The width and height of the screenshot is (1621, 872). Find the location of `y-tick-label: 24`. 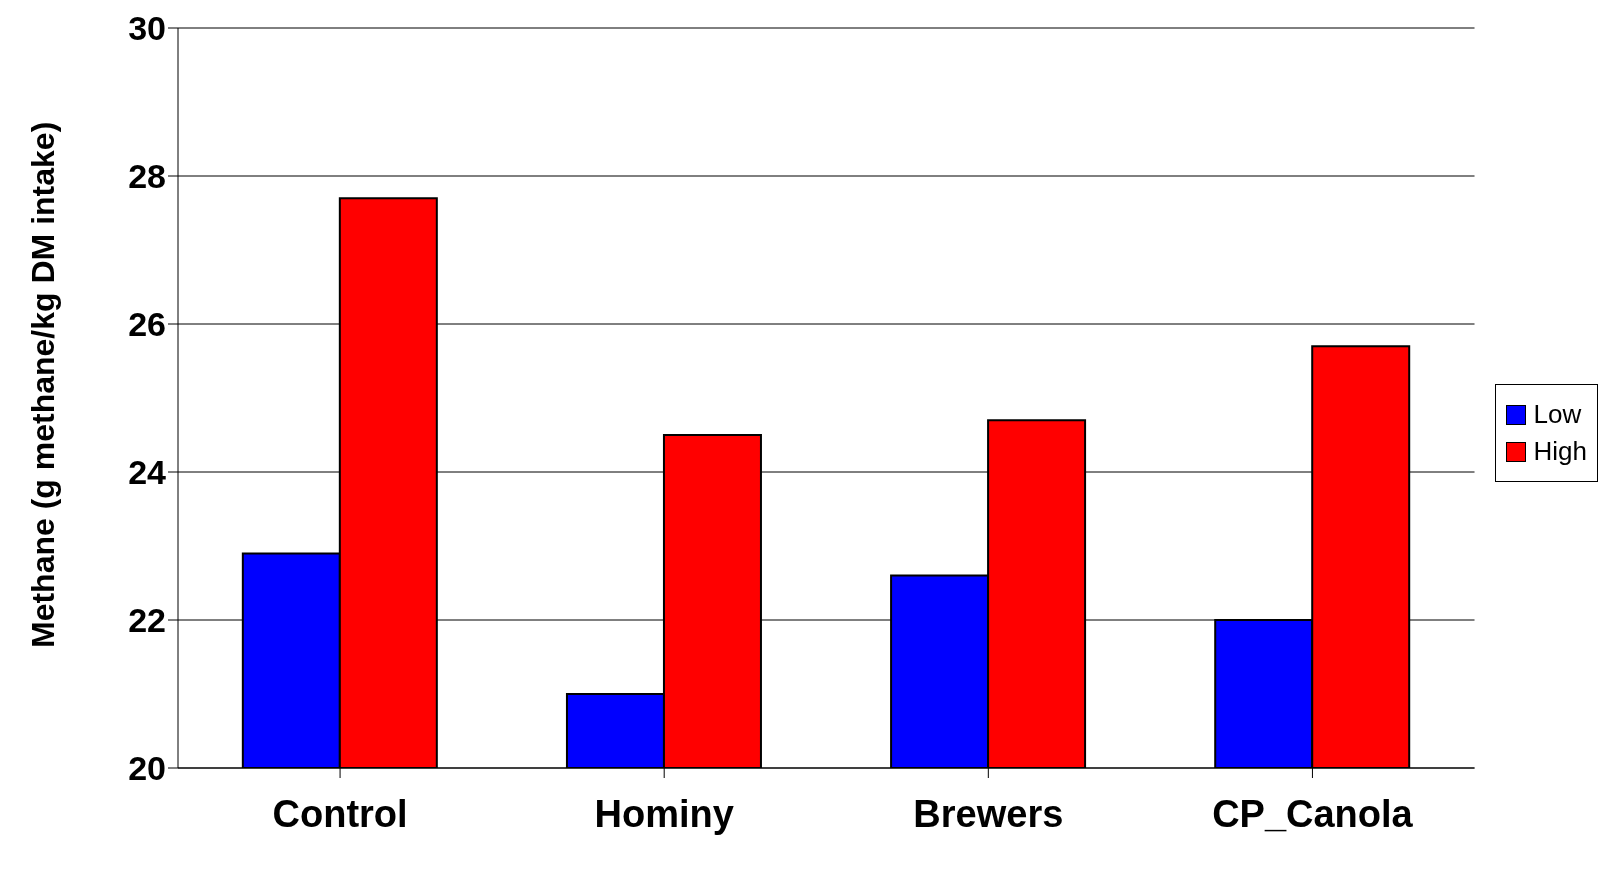

y-tick-label: 24 is located at coordinates (147, 472).